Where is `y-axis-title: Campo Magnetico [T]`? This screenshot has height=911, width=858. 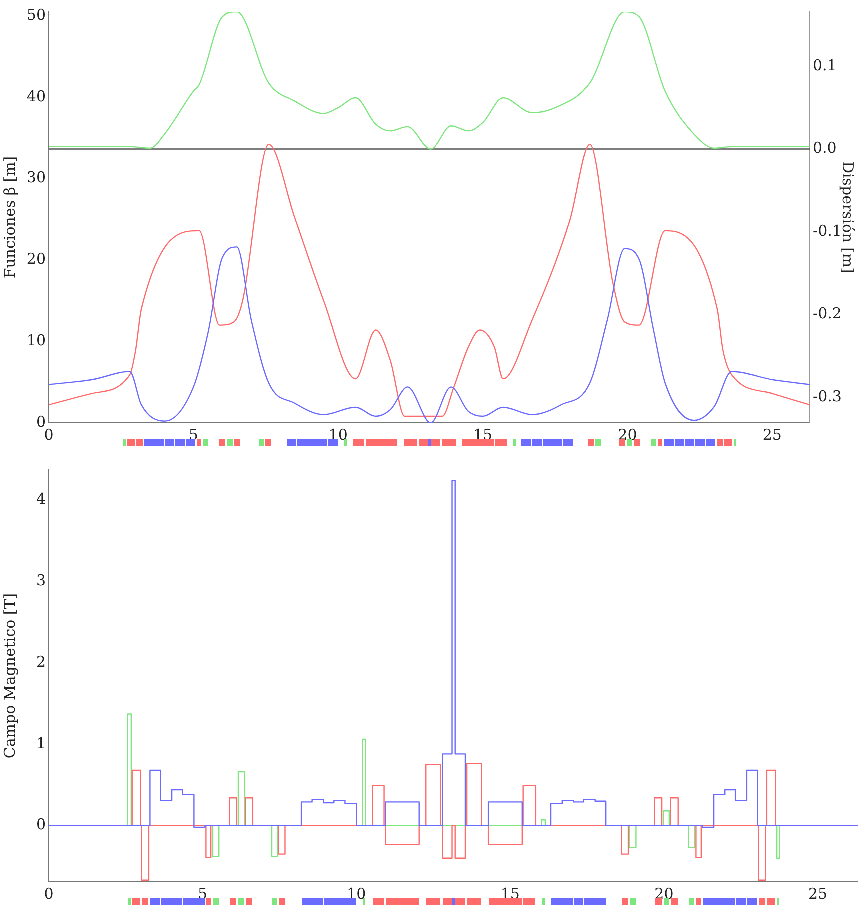
y-axis-title: Campo Magnetico [T] is located at coordinates (9, 676).